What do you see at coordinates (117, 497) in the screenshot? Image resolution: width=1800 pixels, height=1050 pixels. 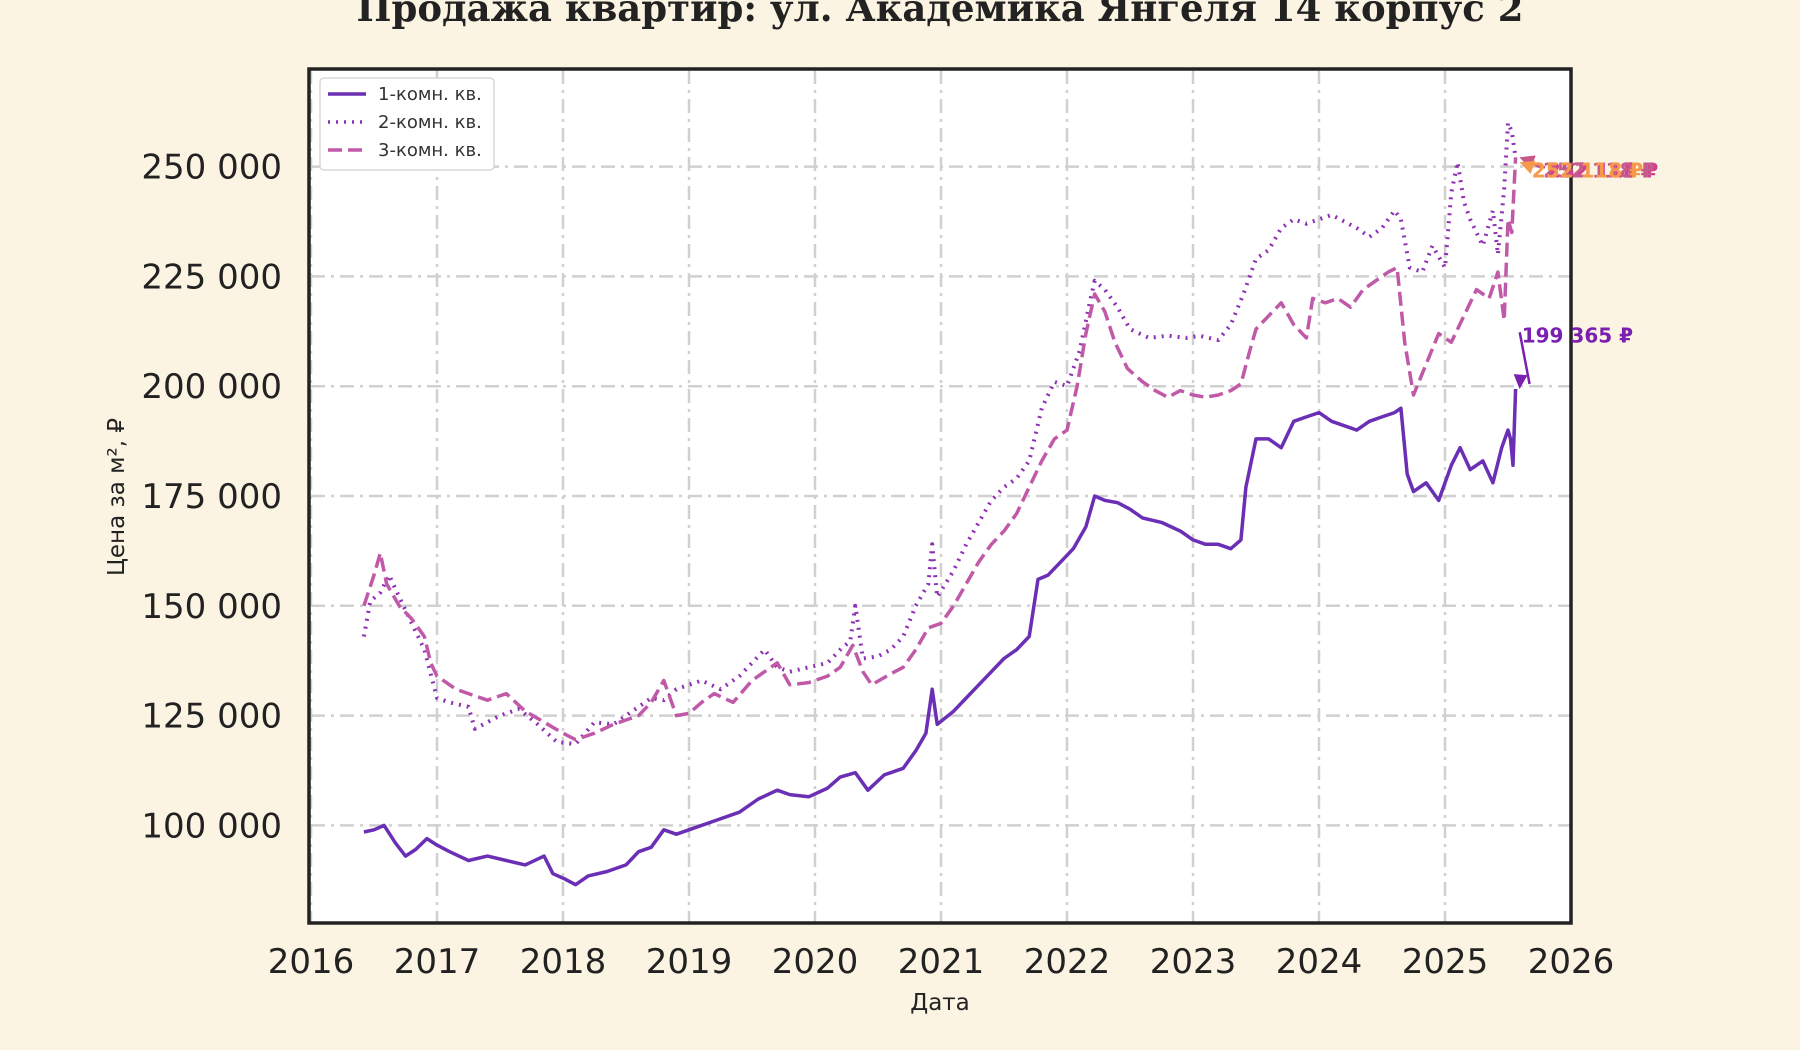 I see `y-axis-label: Цена за м², ₽` at bounding box center [117, 497].